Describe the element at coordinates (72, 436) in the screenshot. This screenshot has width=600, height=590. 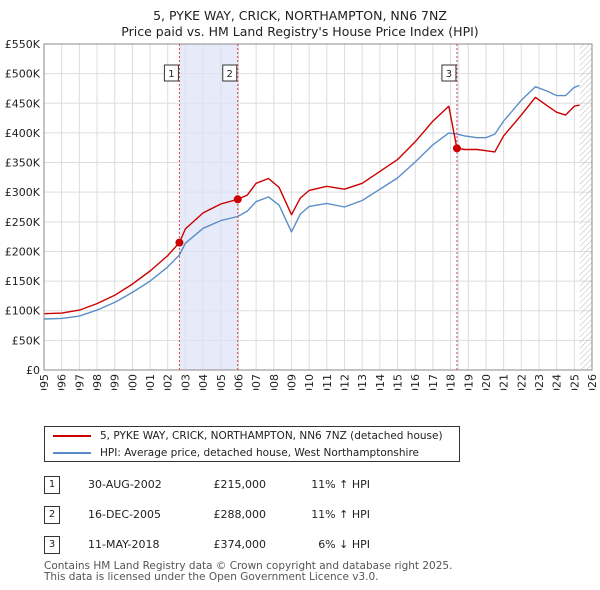
I see `legend-swatch-price` at that location.